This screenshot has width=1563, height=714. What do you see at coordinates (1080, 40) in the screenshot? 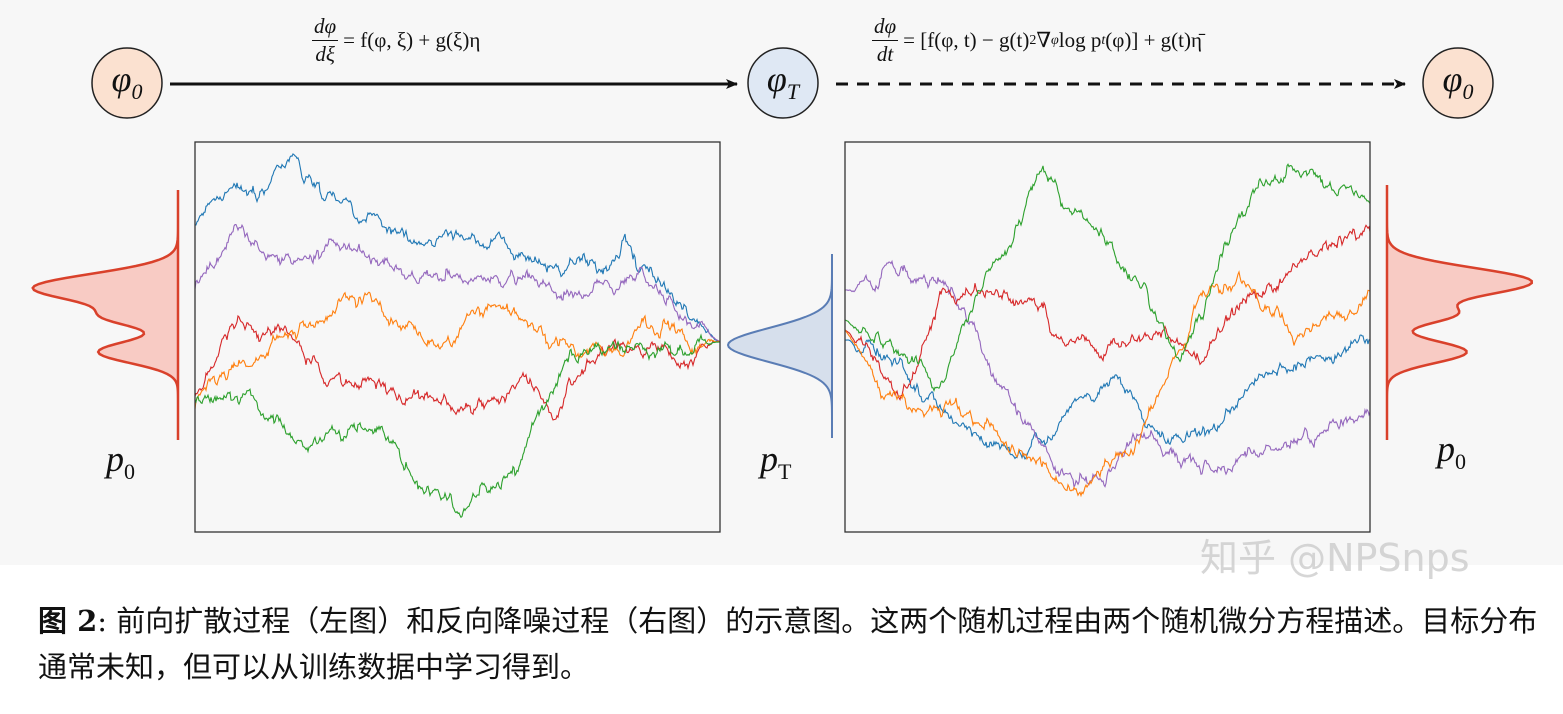
I see `eq-part: log p` at bounding box center [1080, 40].